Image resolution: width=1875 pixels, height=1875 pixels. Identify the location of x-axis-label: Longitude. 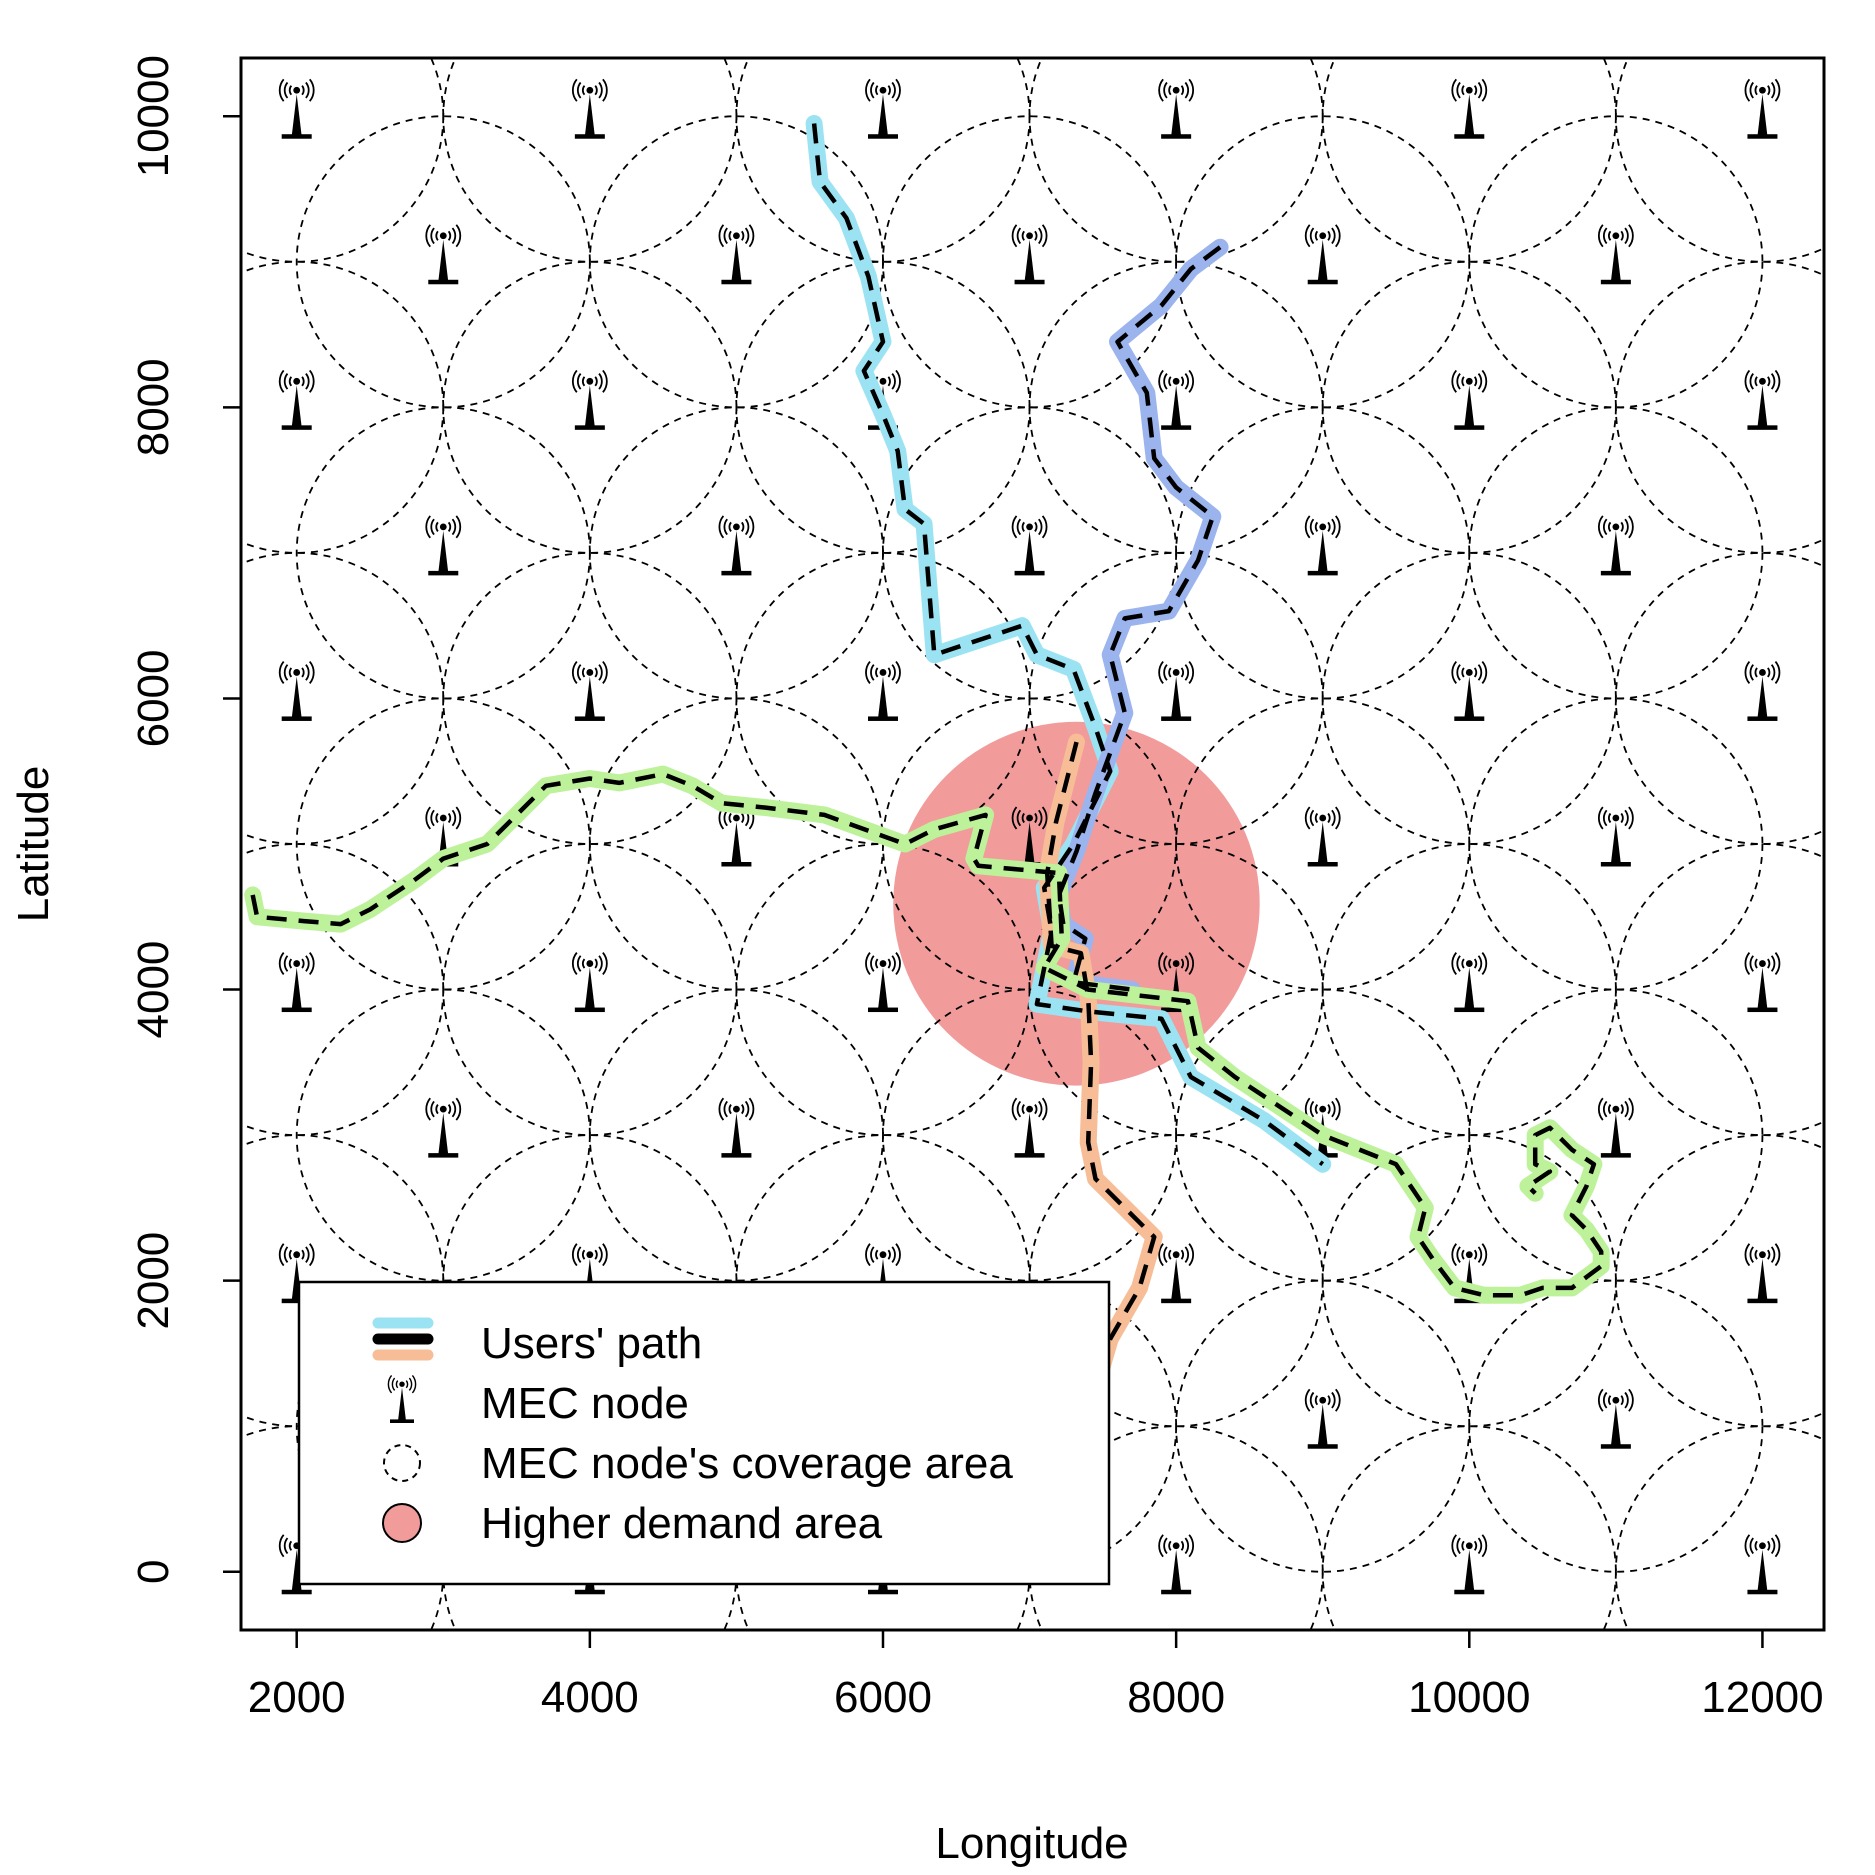
(1031, 1843).